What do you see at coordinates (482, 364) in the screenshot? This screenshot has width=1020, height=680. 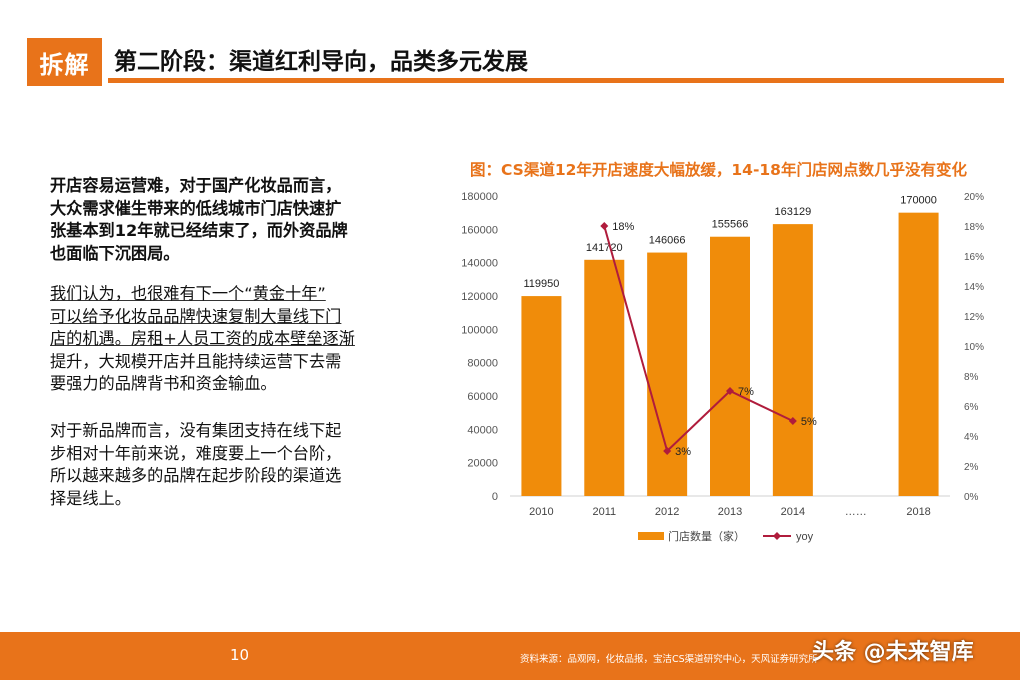 I see `y-left-tick-label: 80000` at bounding box center [482, 364].